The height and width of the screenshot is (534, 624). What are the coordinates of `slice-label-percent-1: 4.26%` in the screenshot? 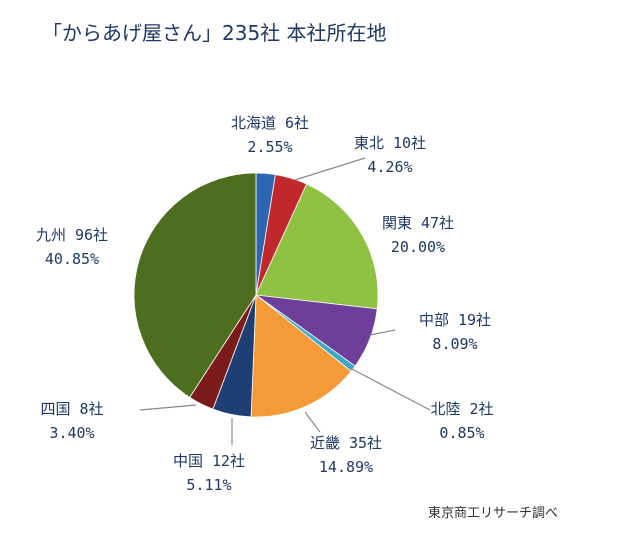 It's located at (389, 167).